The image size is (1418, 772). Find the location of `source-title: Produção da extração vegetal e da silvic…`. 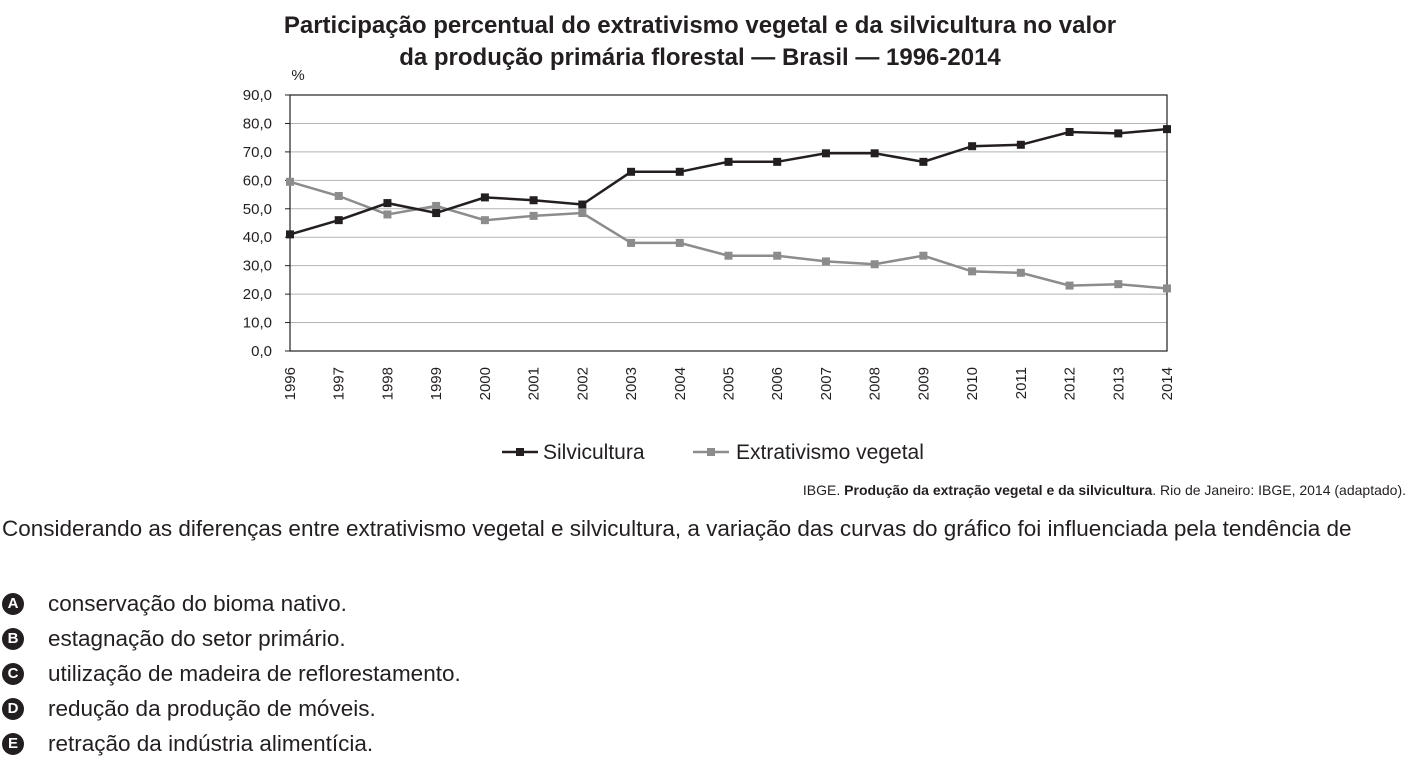

source-title: Produção da extração vegetal e da silvic… is located at coordinates (998, 490).